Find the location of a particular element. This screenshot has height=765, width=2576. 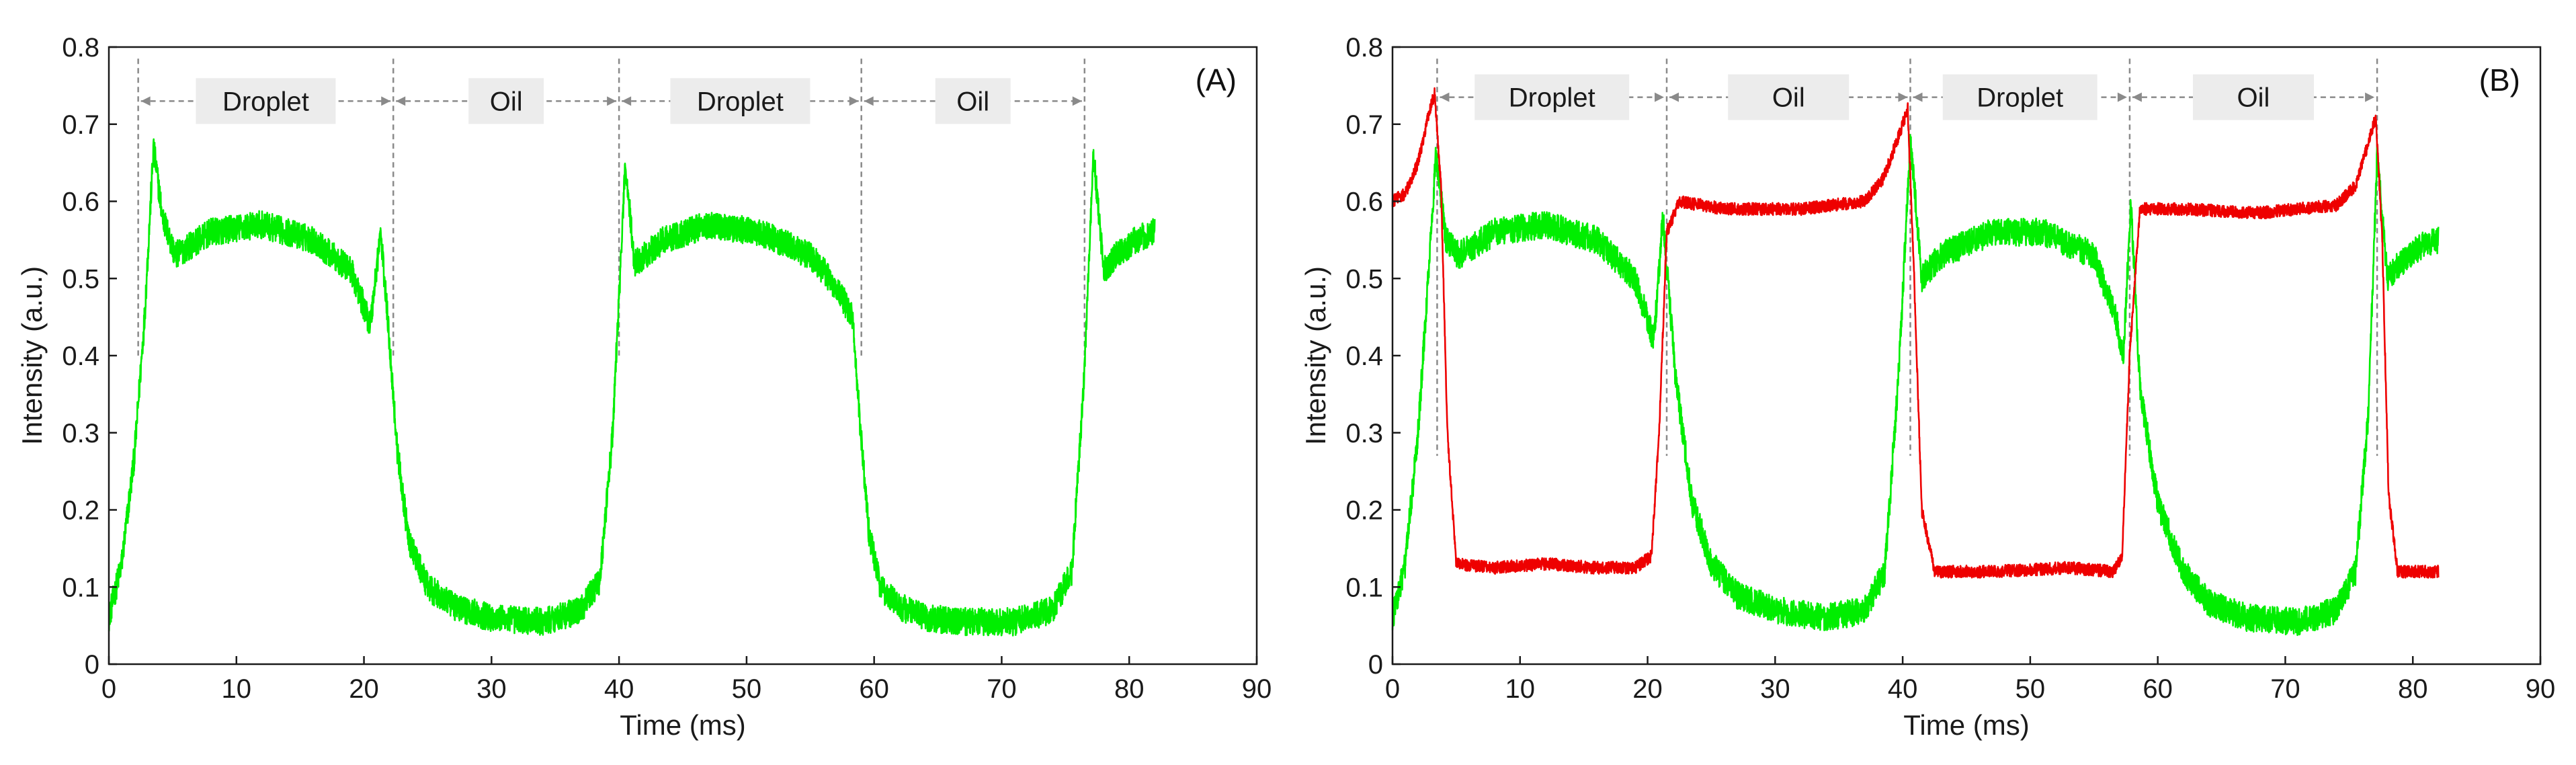

panel-letter: (A) is located at coordinates (1216, 80).